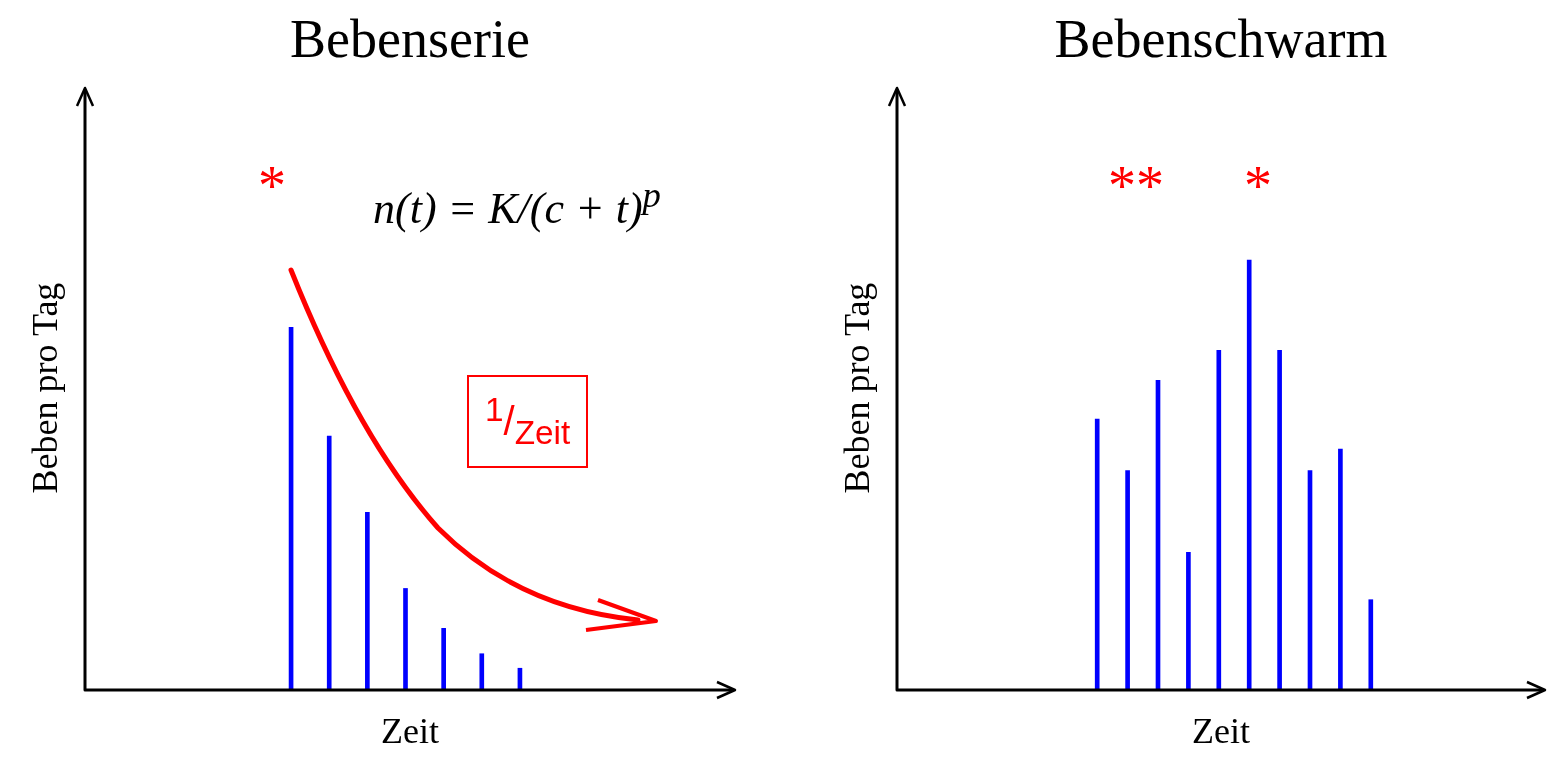 This screenshot has height=767, width=1564. What do you see at coordinates (410, 39) in the screenshot?
I see `chart-title: Bebenserie` at bounding box center [410, 39].